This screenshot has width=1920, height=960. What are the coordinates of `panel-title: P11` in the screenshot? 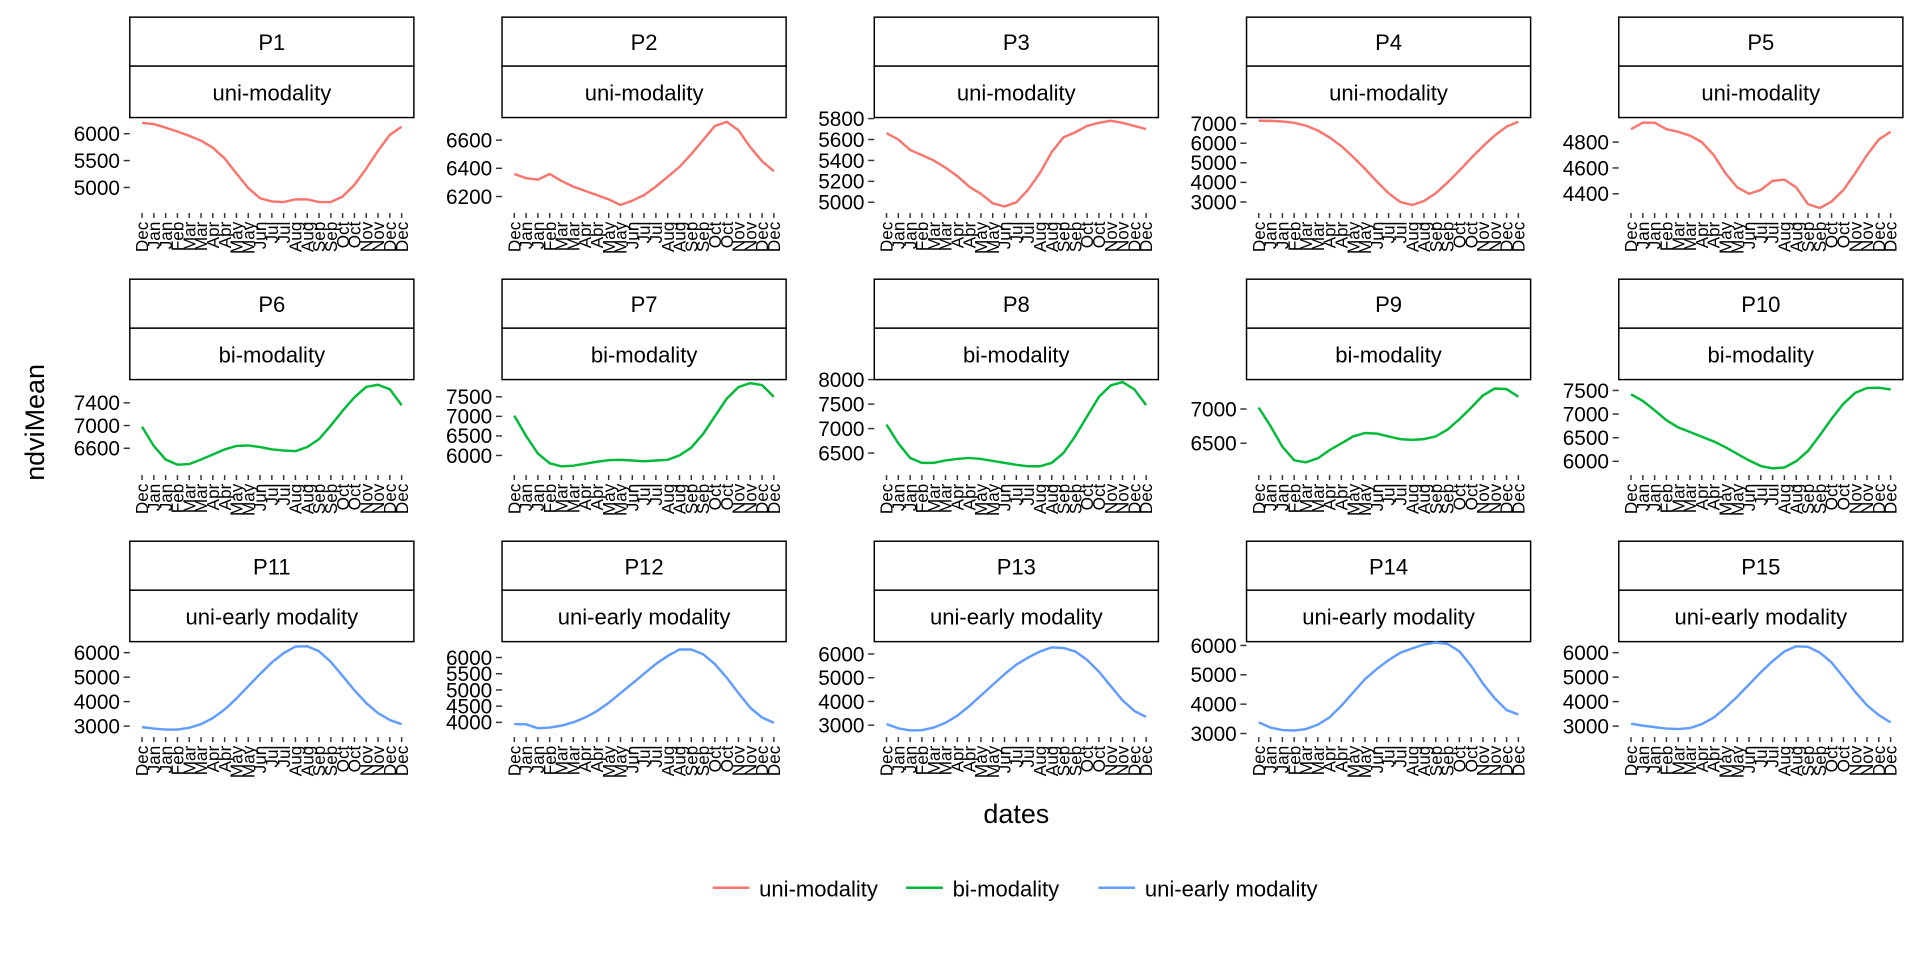 It's located at (272, 566).